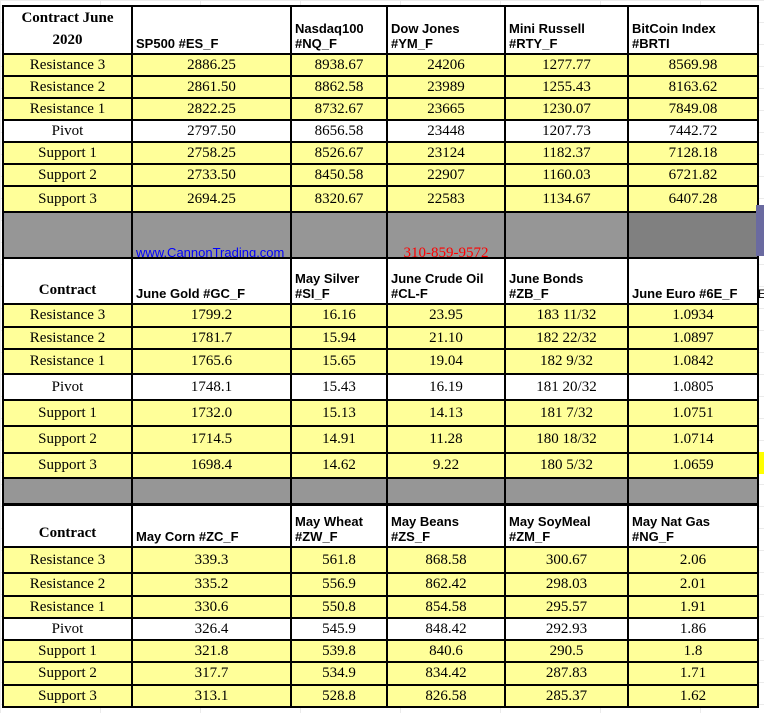  I want to click on level-value: 14.13, so click(446, 413).